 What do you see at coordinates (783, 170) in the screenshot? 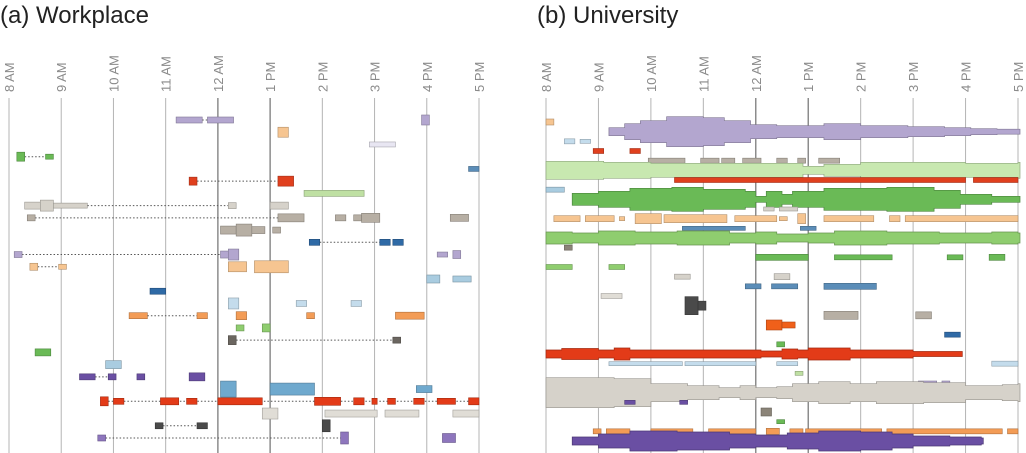
I see `activity-volume-band` at bounding box center [783, 170].